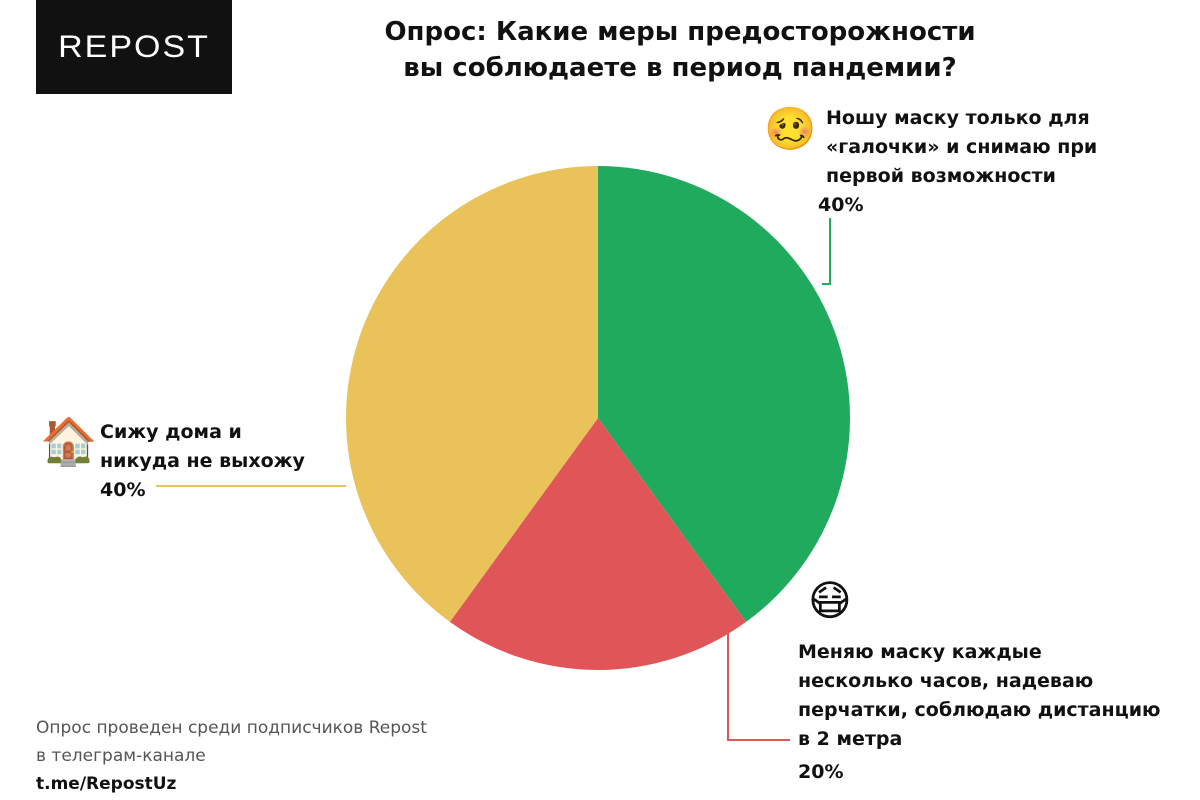  Describe the element at coordinates (758, 683) in the screenshot. I see `leader-line-red` at that location.